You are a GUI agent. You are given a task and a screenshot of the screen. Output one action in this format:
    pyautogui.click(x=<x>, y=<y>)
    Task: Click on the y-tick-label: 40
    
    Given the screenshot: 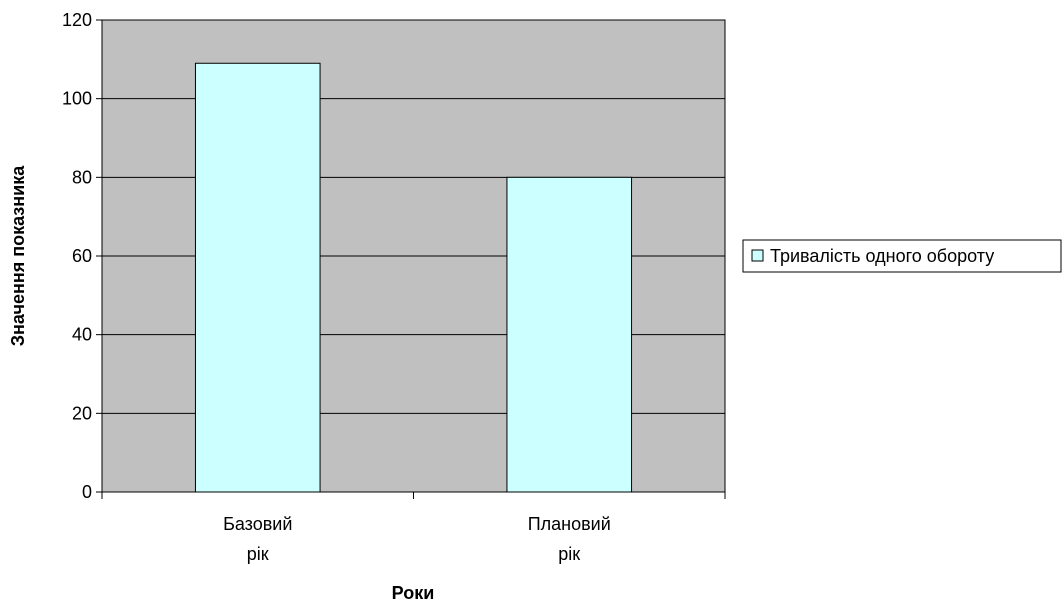 What is the action you would take?
    pyautogui.click(x=82, y=335)
    